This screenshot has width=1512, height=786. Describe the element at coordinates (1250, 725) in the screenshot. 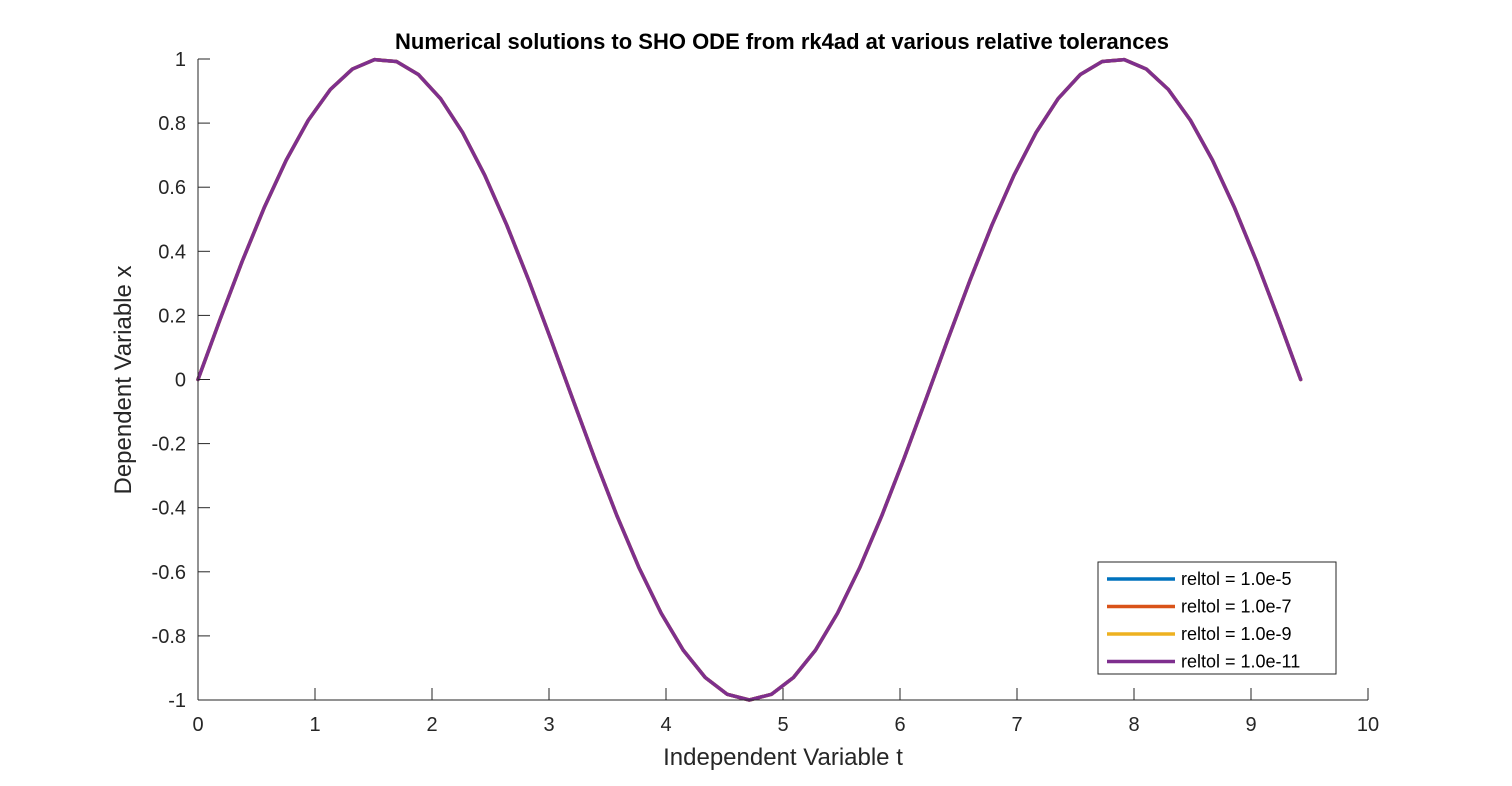

I see `x-tick-label: 9` at that location.